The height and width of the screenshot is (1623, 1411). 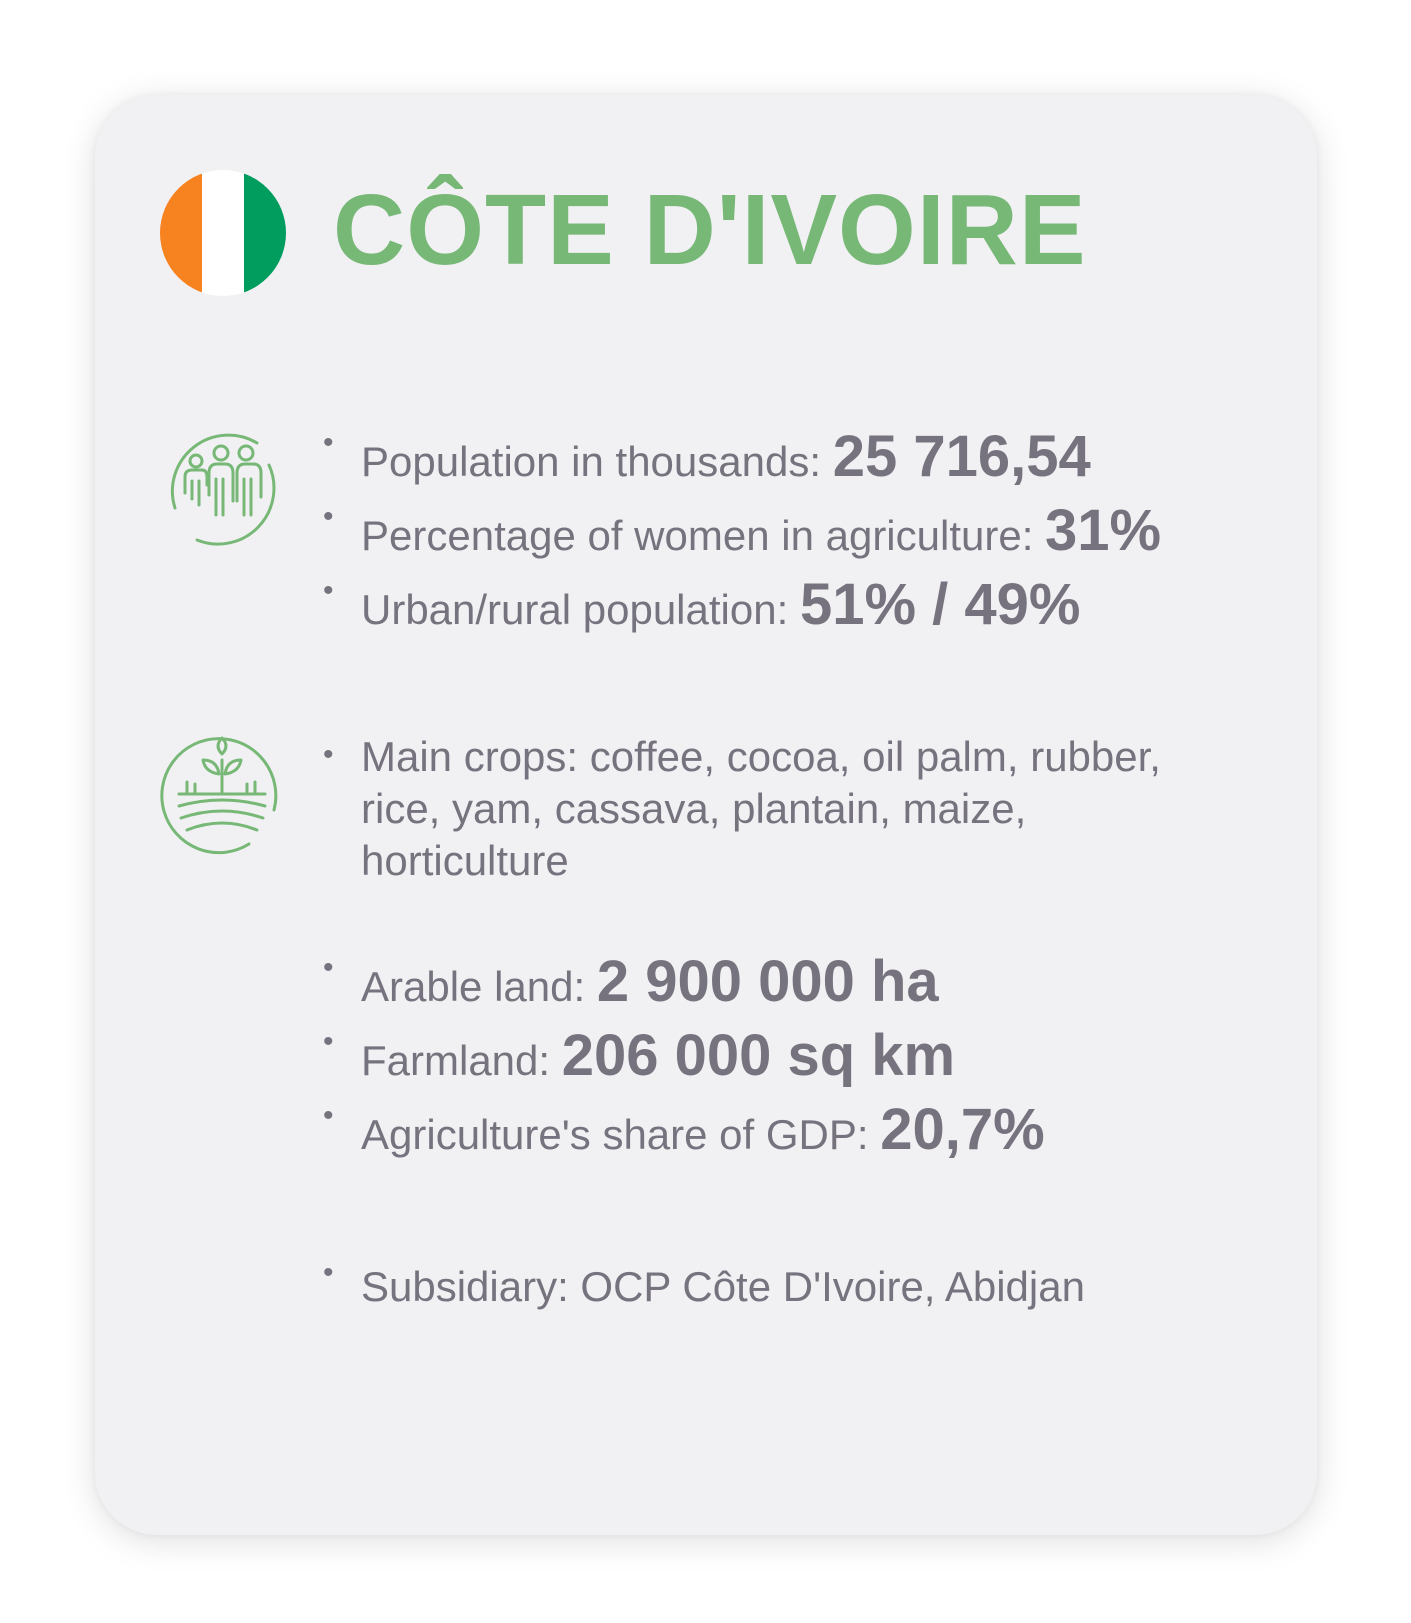 I want to click on stat-value: 31%, so click(x=1103, y=530).